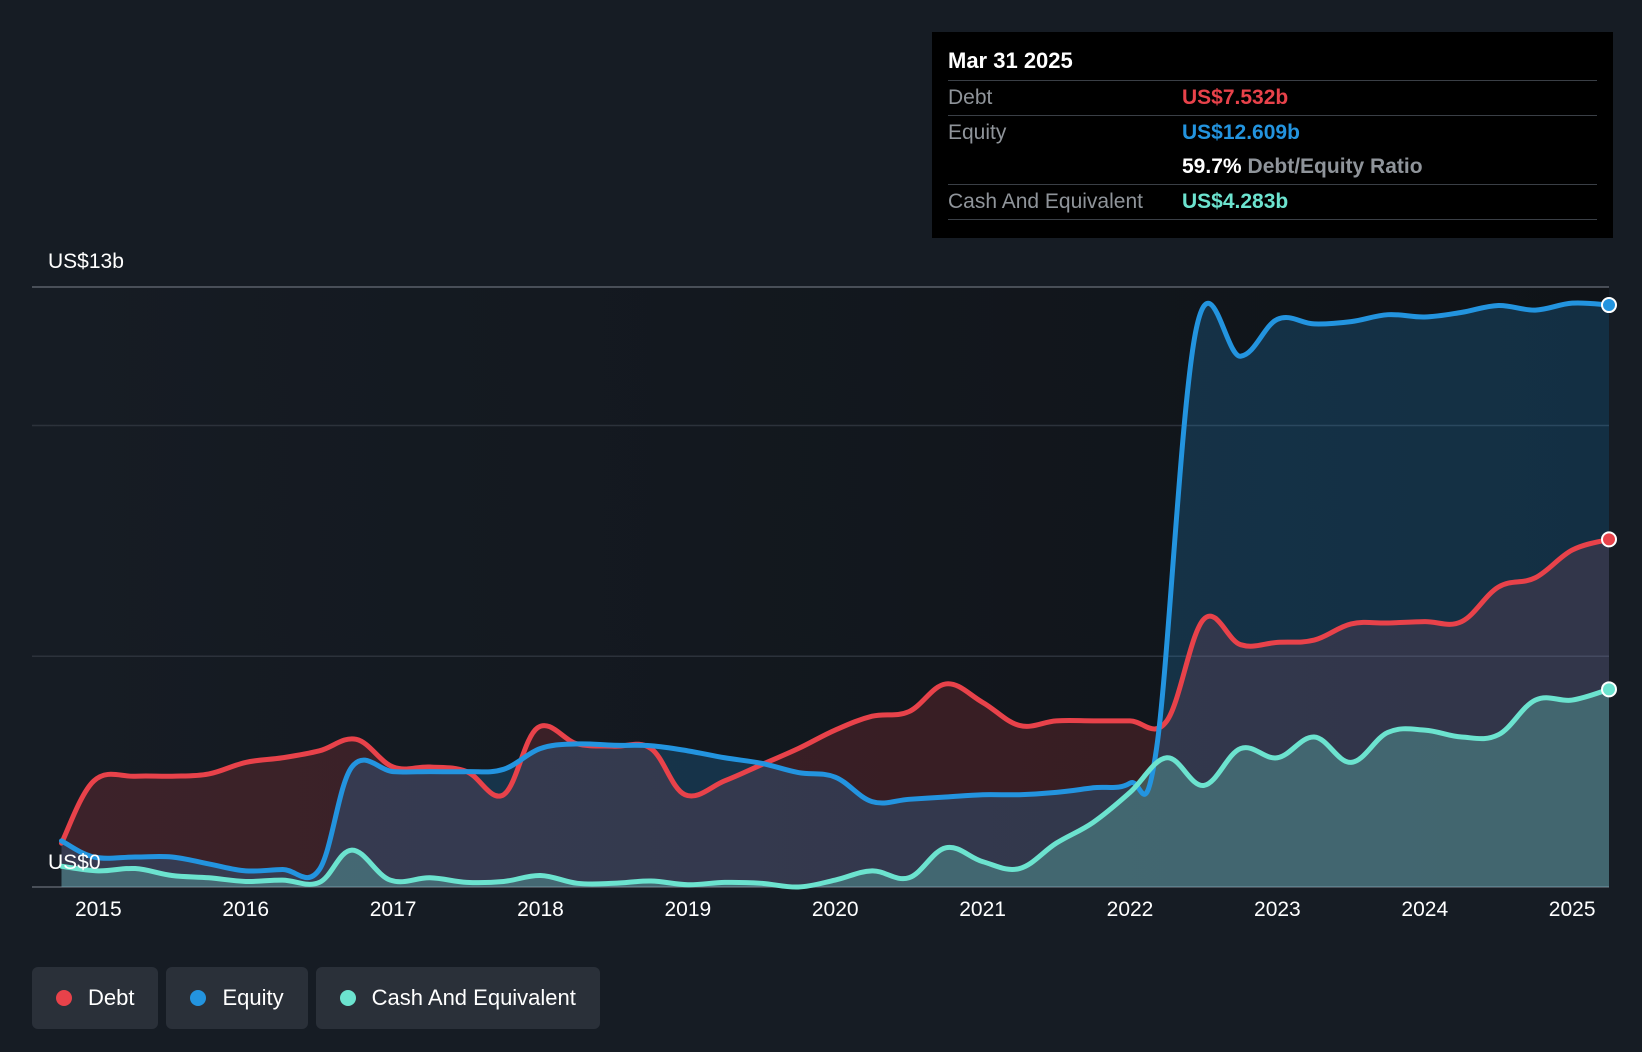 This screenshot has width=1642, height=1052. I want to click on tooltip-equity-label: Equity, so click(977, 132).